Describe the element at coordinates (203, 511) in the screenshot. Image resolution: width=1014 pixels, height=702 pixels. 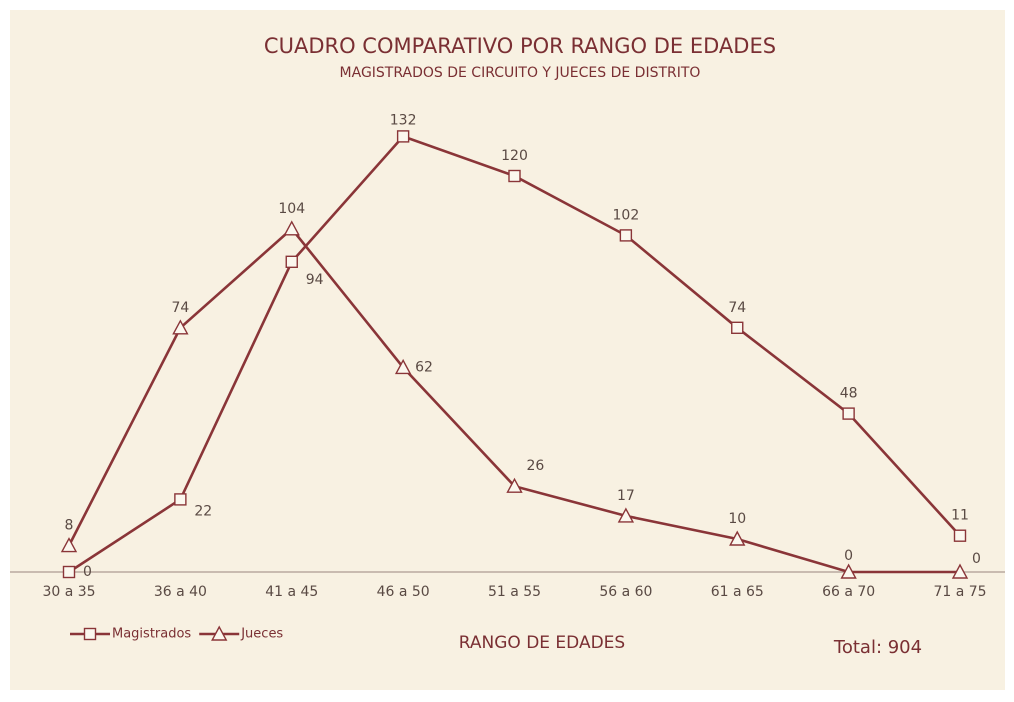
I see `data-label: 22` at that location.